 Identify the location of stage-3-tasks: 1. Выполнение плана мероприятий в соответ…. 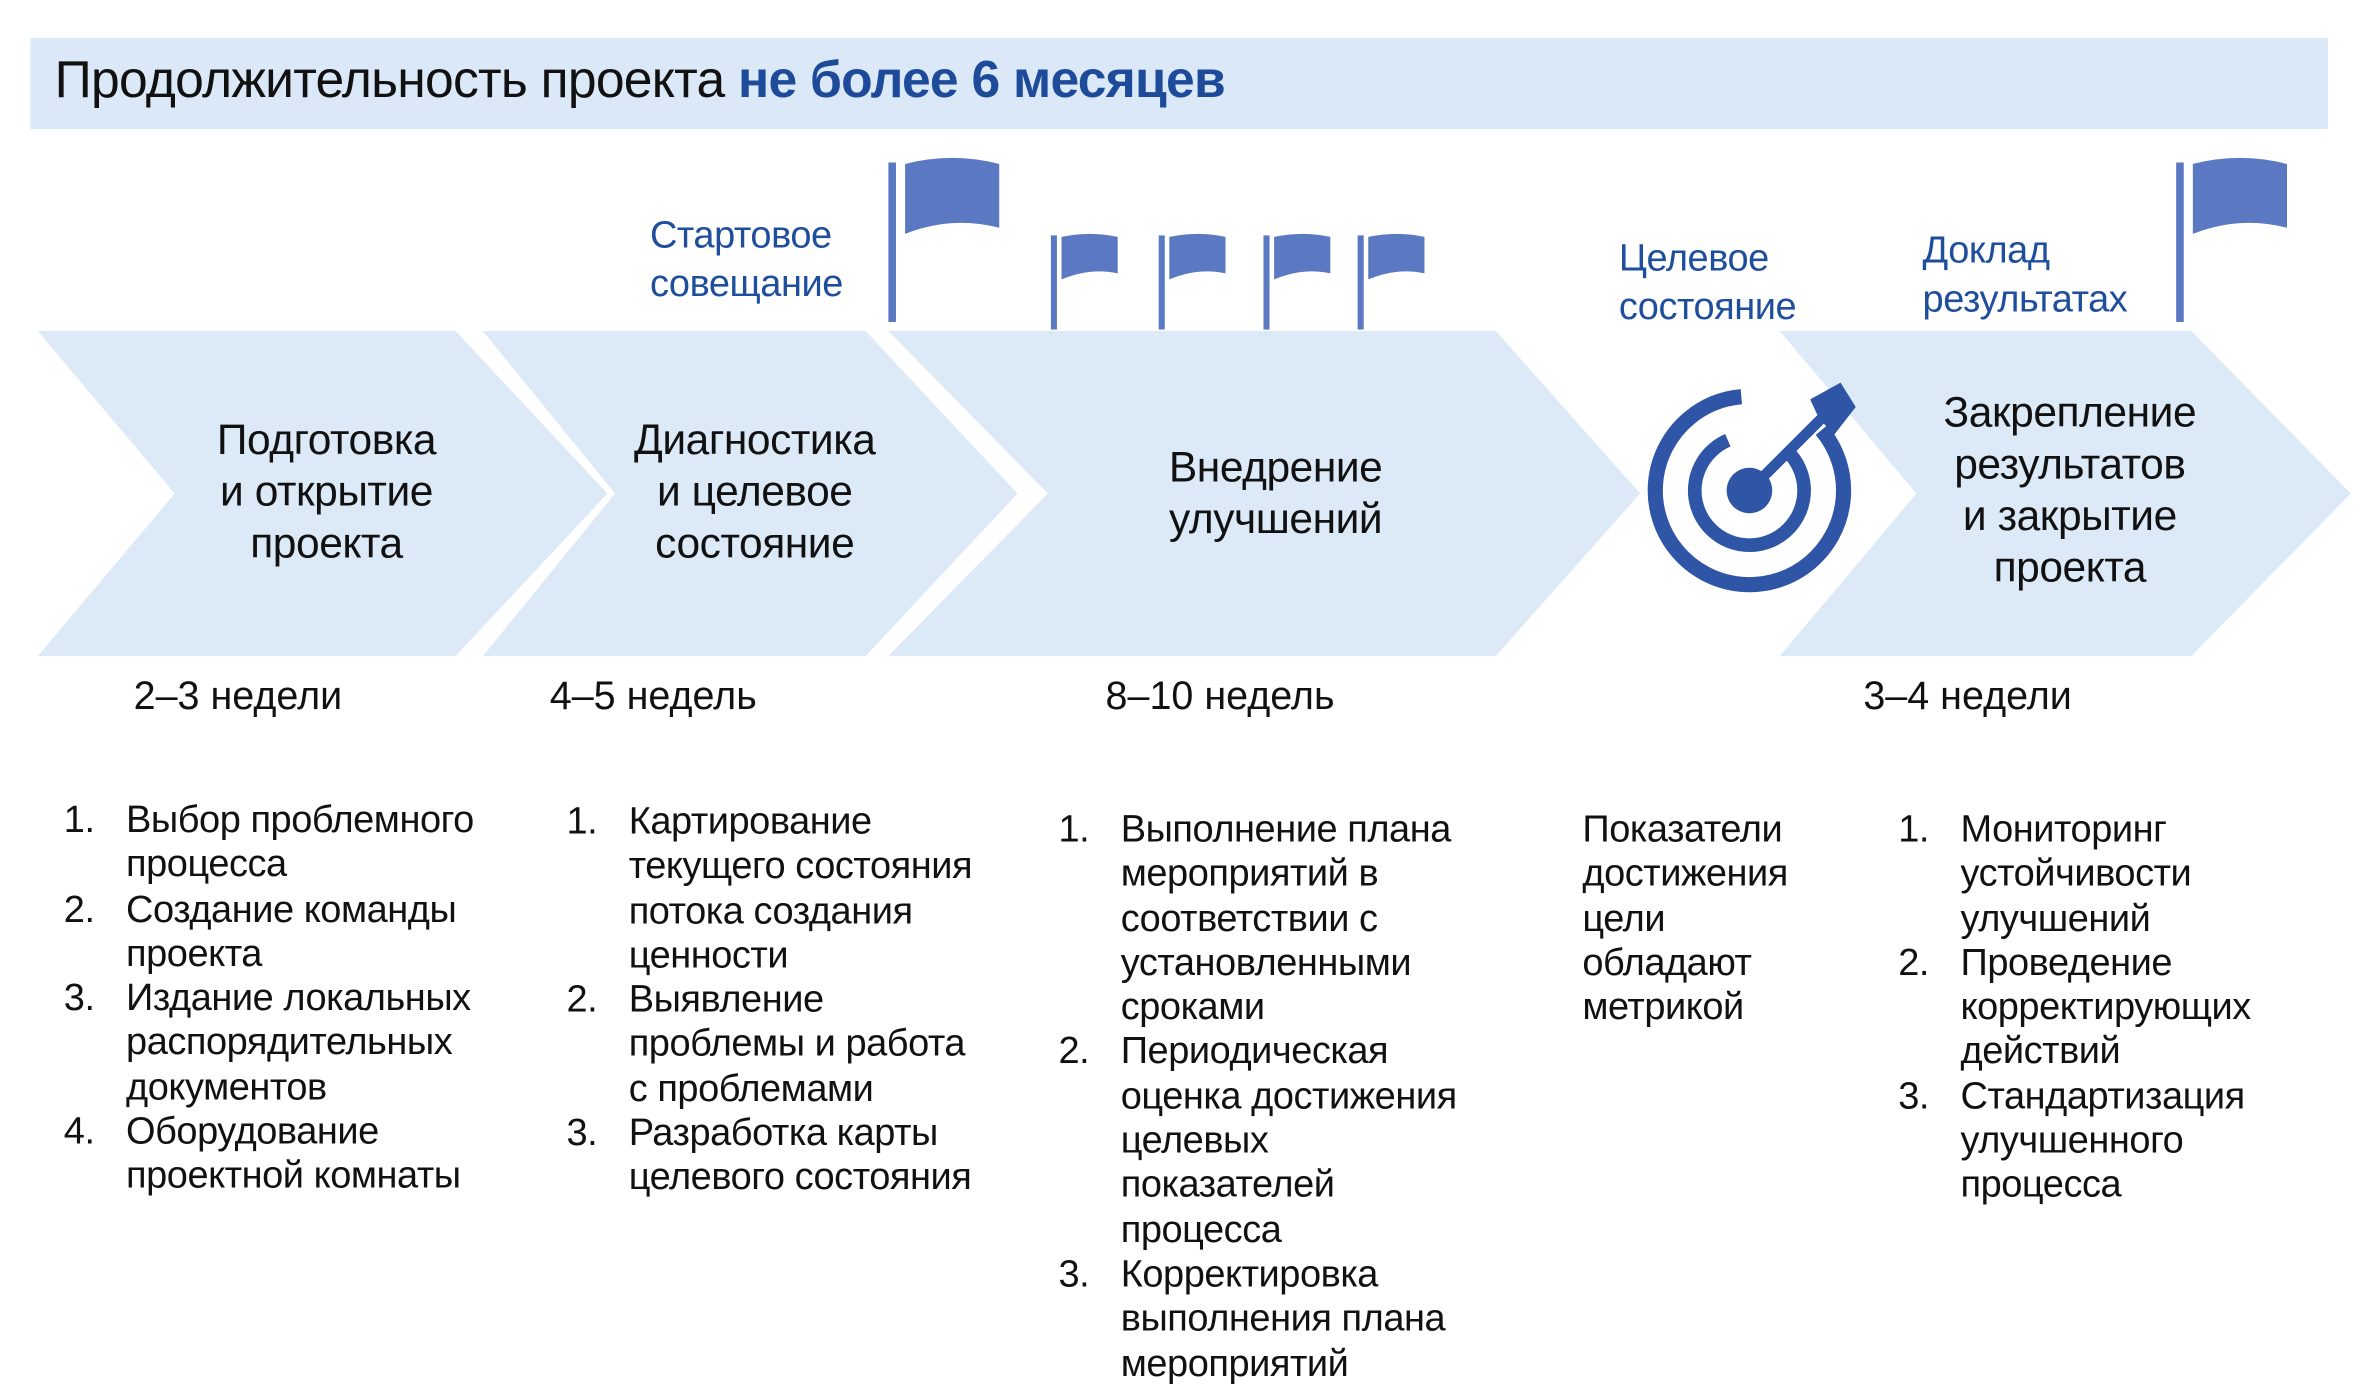
(1301, 1097).